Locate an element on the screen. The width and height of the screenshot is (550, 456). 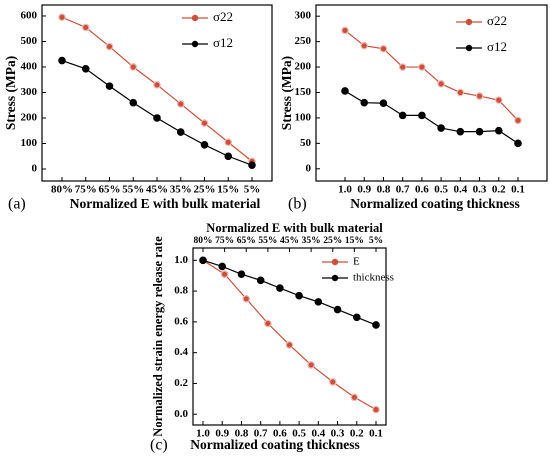
x-axis-label: Normalized coating thickness is located at coordinates (435, 203).